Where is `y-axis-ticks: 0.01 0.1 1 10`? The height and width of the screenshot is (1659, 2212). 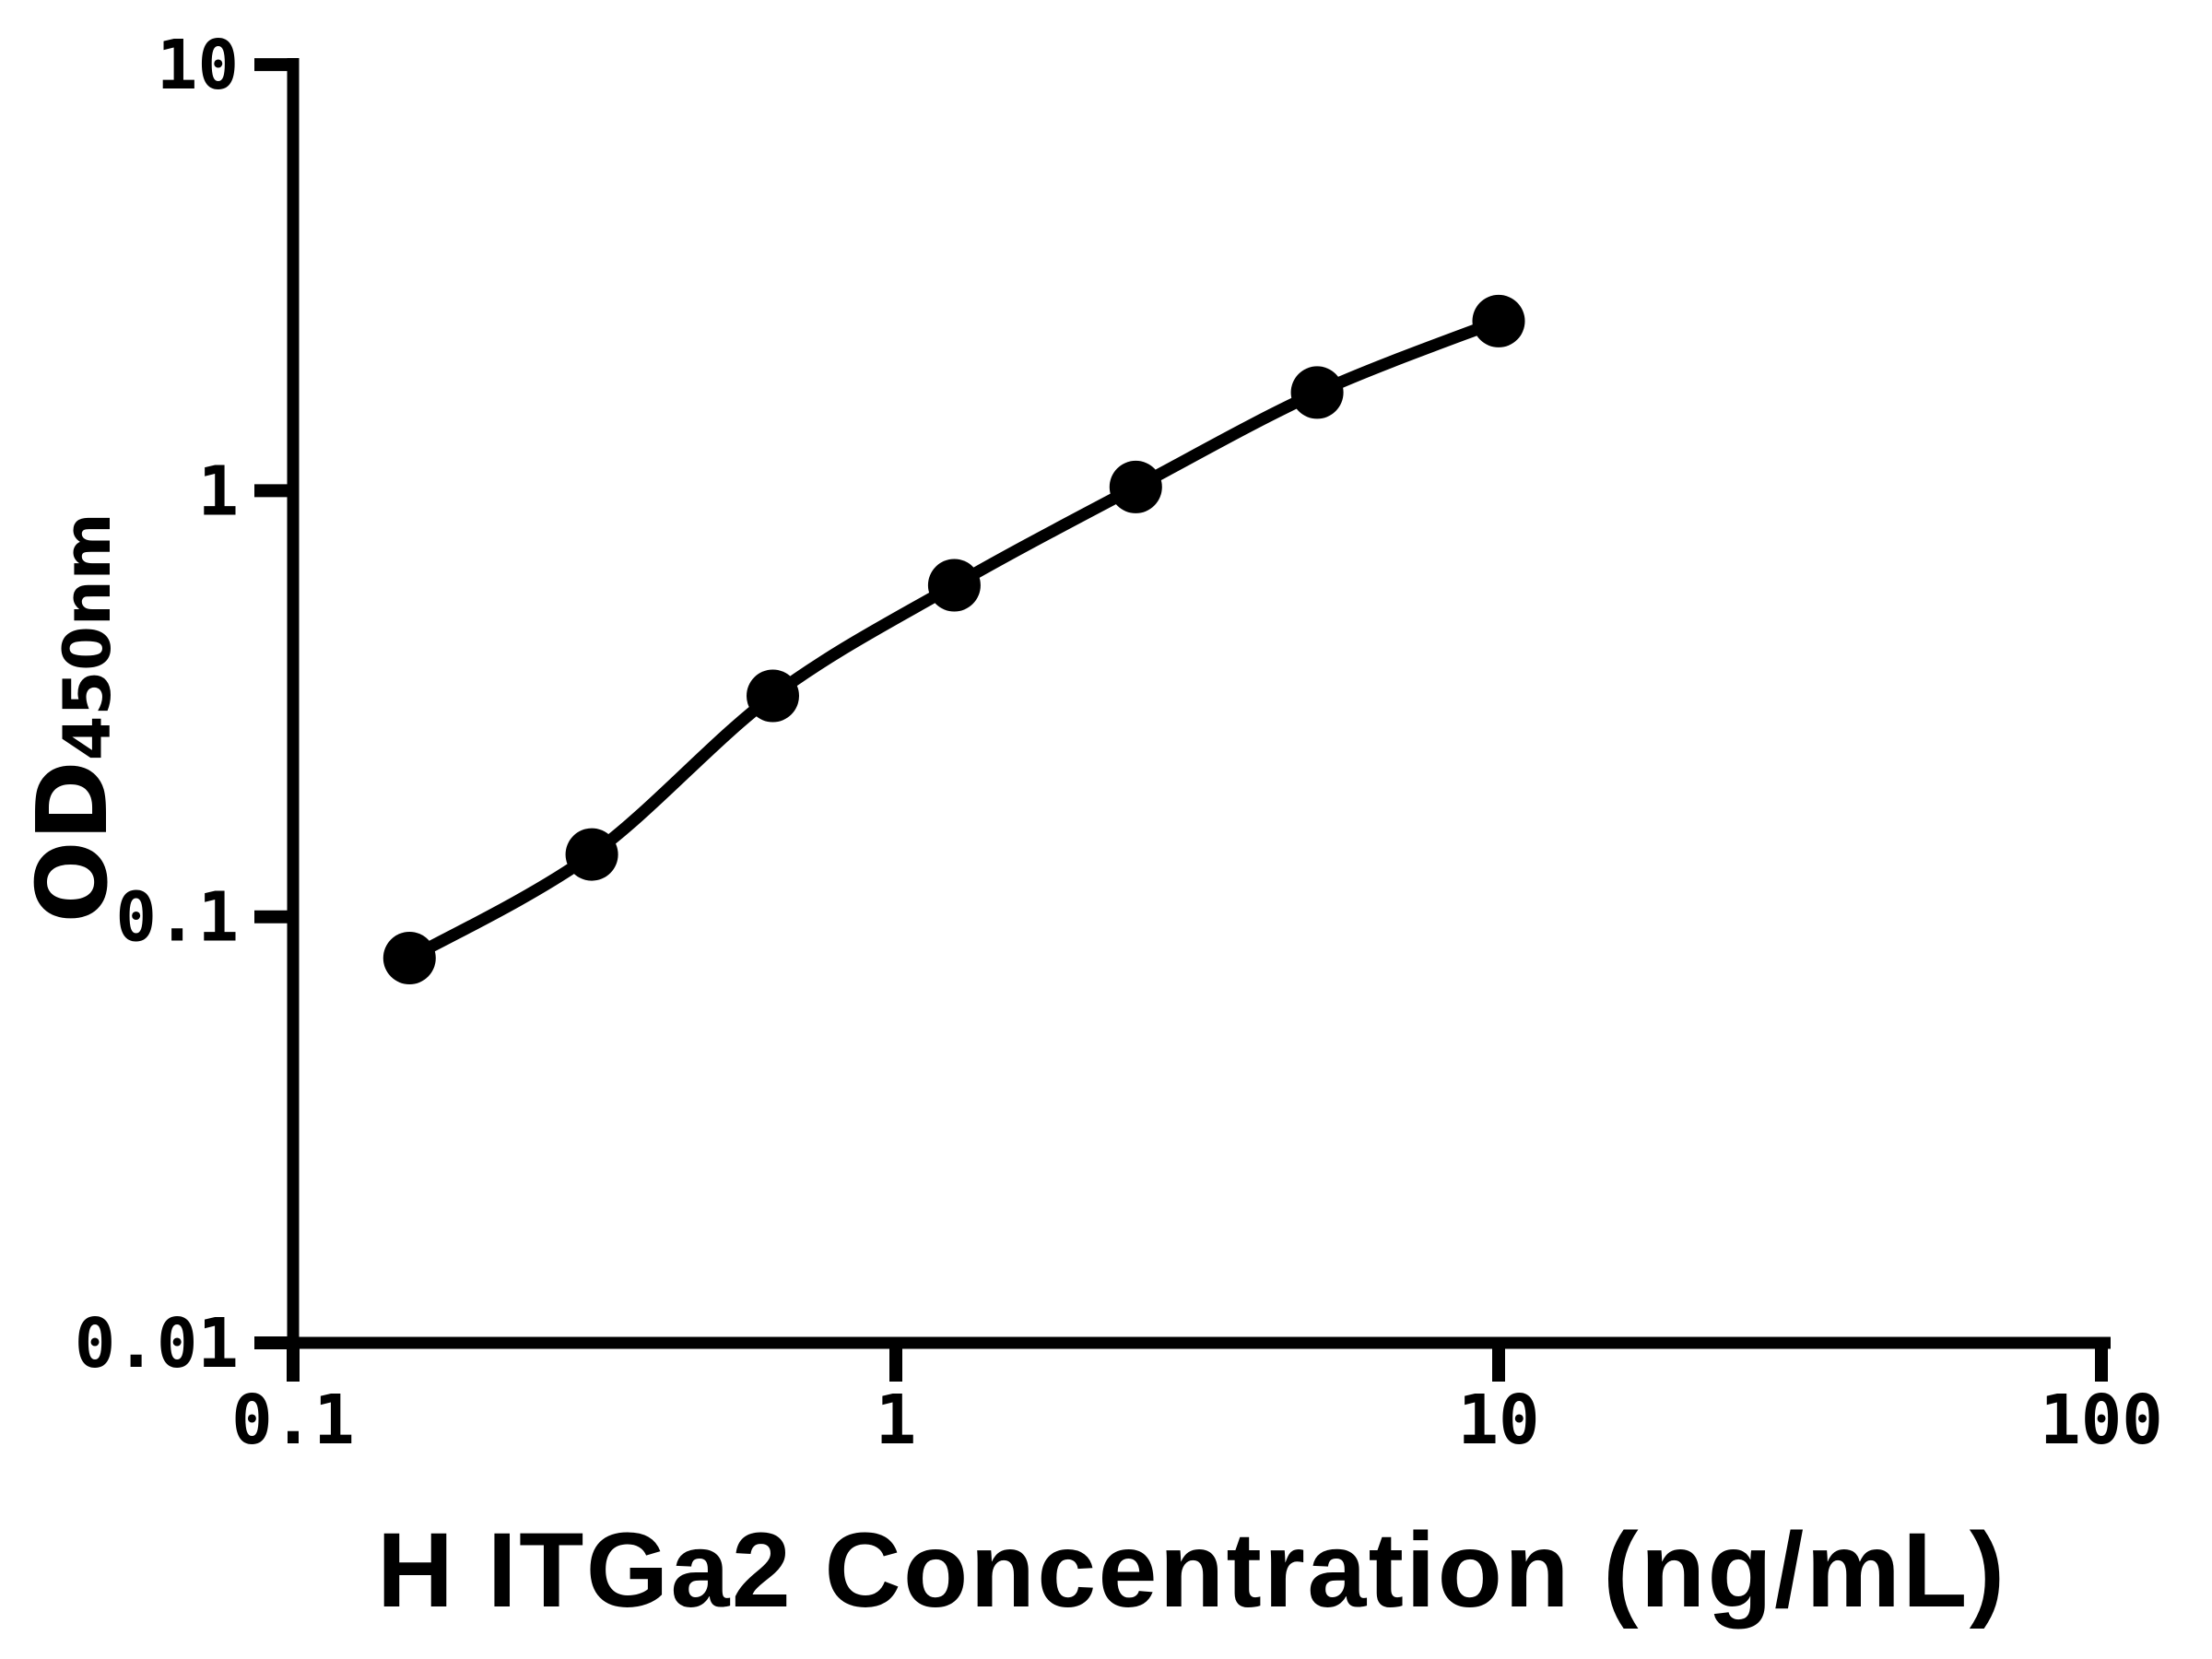
y-axis-ticks: 0.01 0.1 1 10 is located at coordinates (184, 704).